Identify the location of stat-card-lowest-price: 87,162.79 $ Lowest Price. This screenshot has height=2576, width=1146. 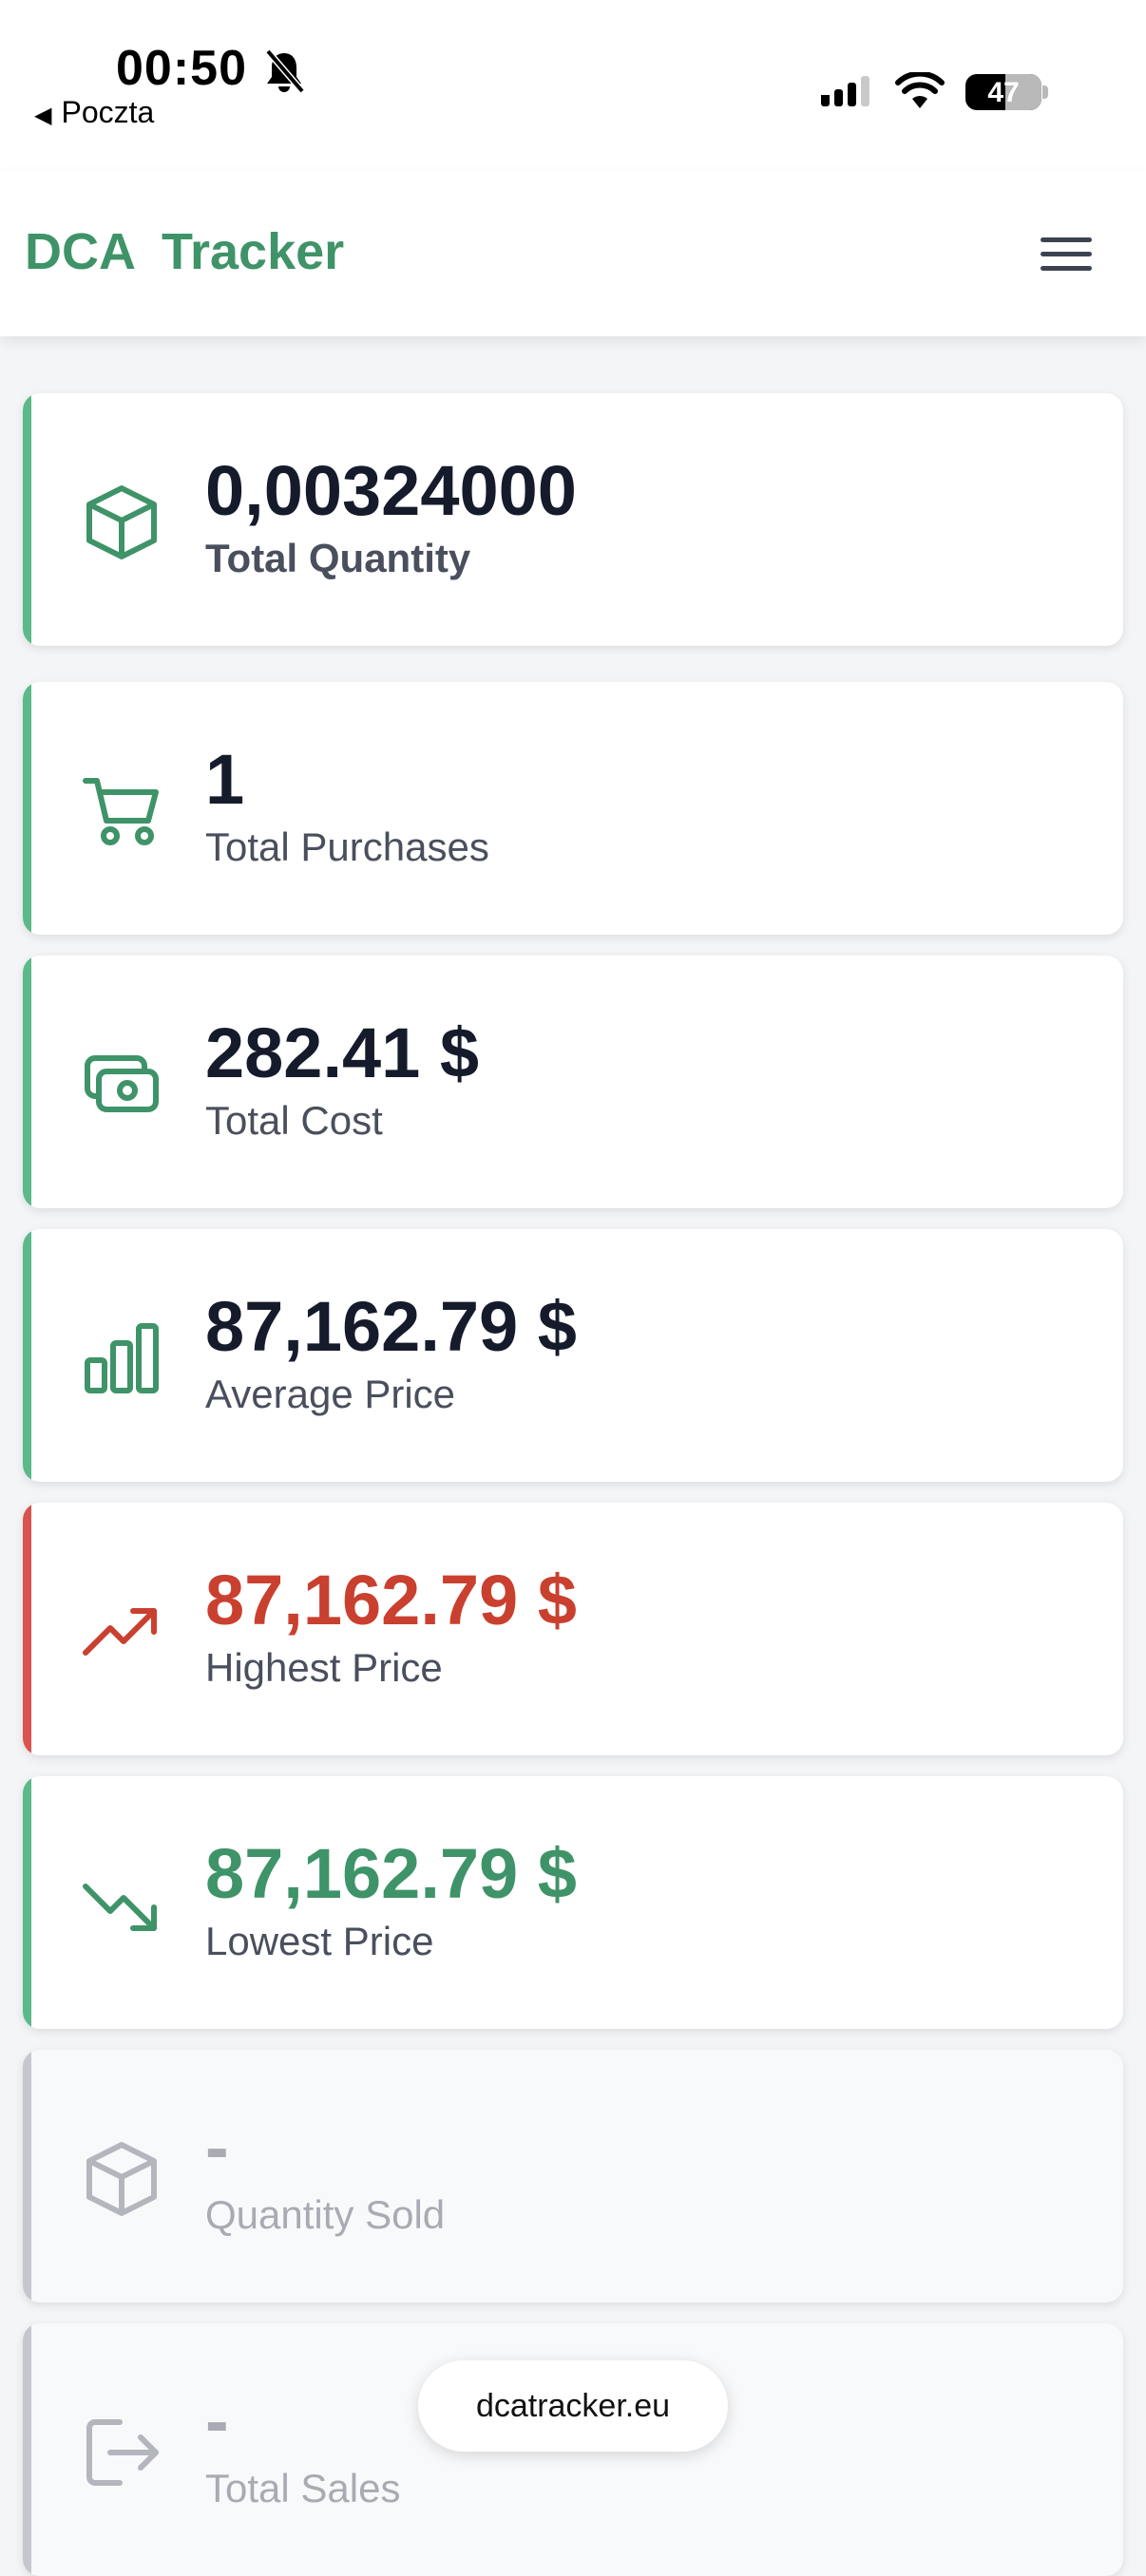
(573, 1902).